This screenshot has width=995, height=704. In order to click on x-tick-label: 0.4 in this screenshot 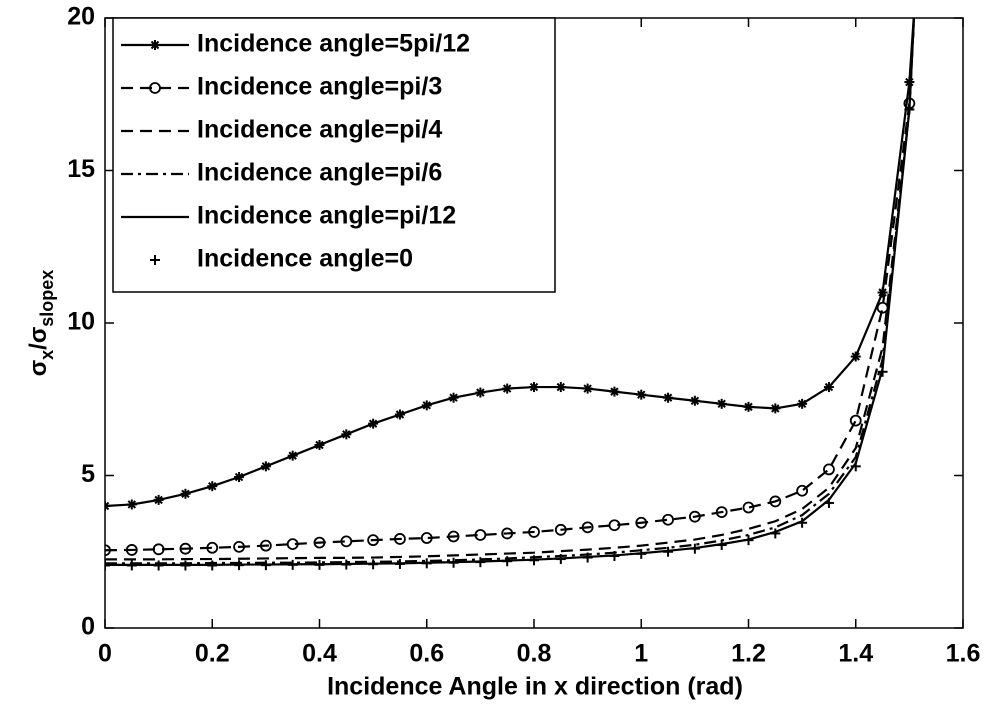, I will do `click(319, 654)`.